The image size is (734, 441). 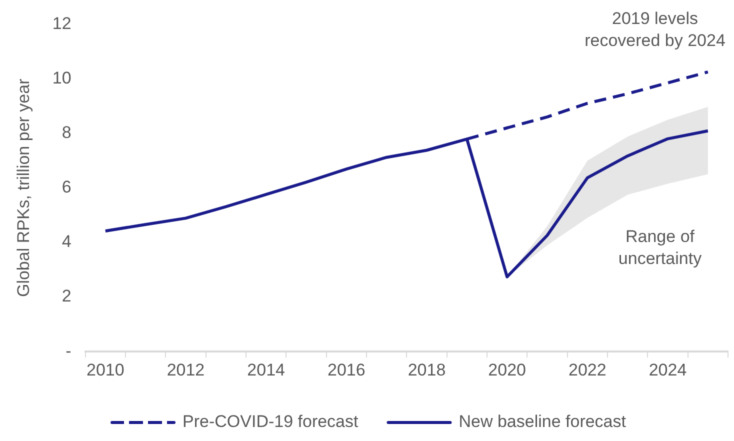 I want to click on x-tick-label: 2020, so click(x=507, y=370).